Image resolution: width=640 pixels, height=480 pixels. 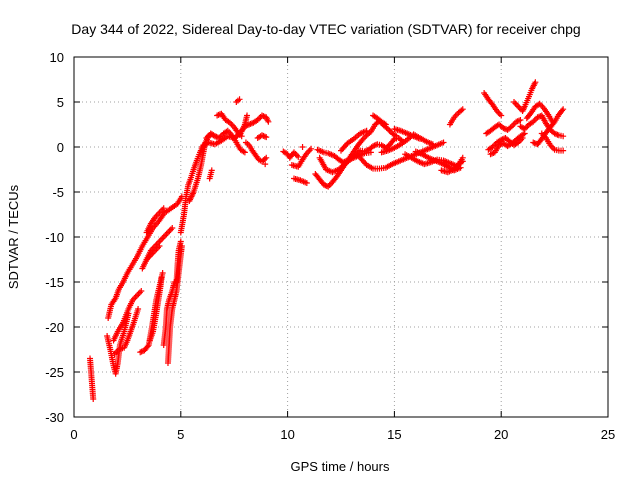 I want to click on y-axis-label: SDTVAR / TECUs, so click(x=13, y=236).